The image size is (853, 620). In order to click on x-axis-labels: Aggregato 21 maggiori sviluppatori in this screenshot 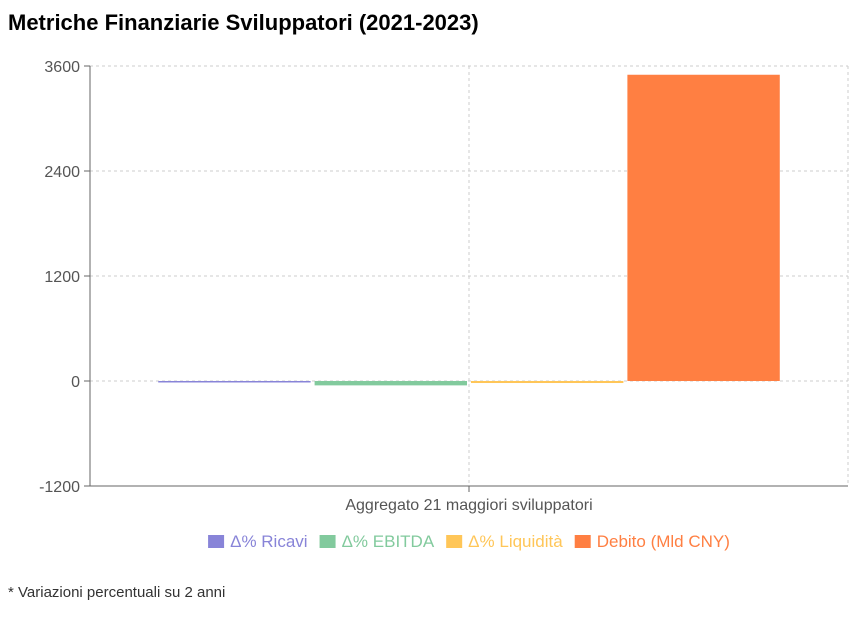, I will do `click(468, 505)`.